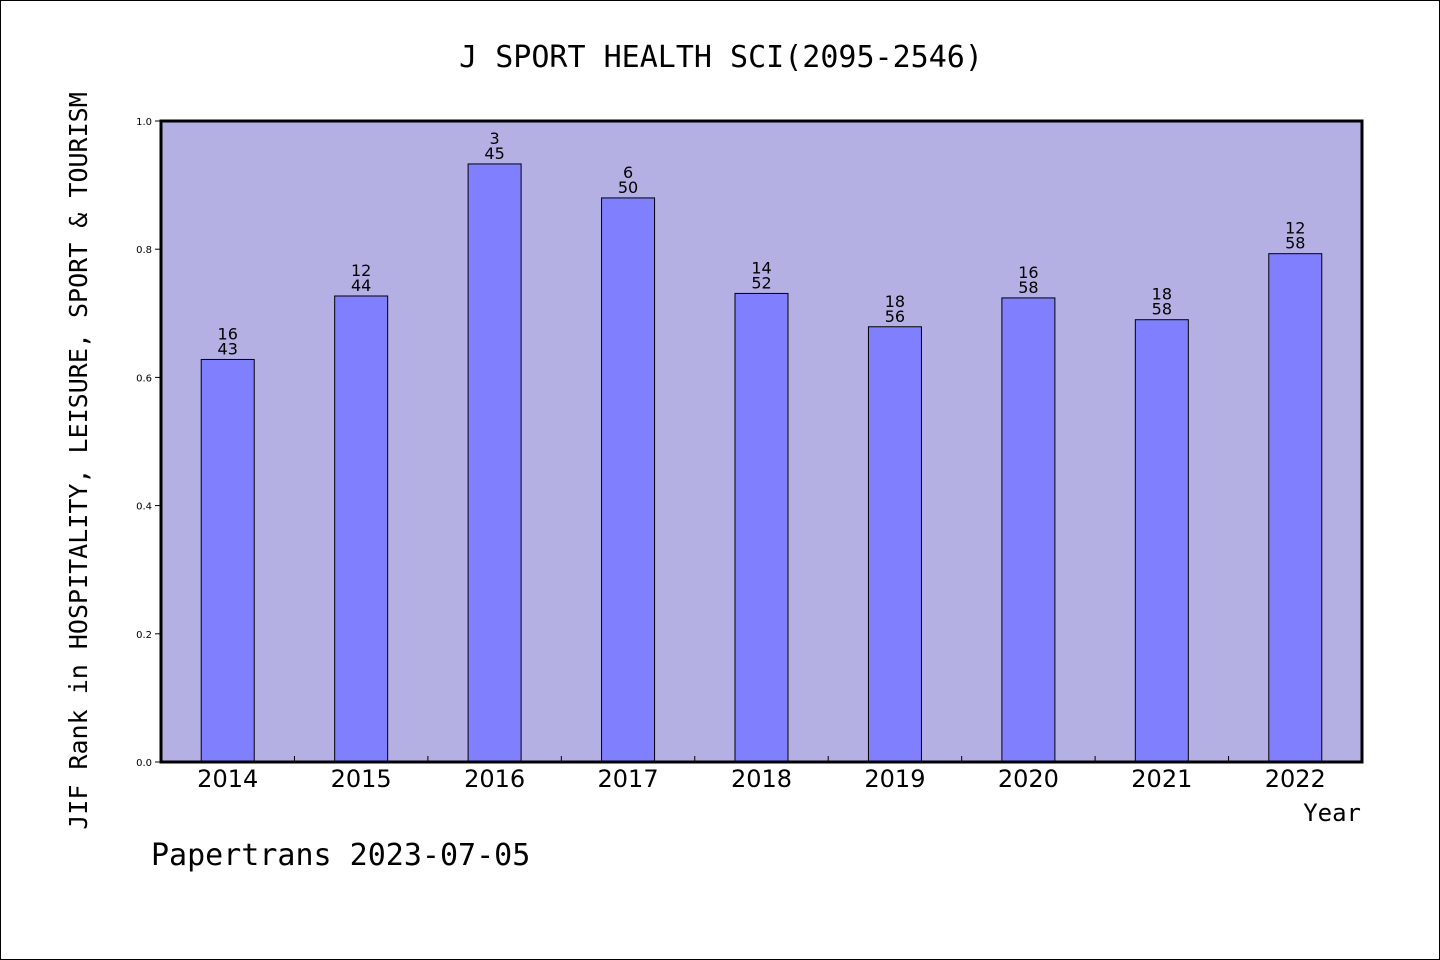  I want to click on data-label-total: 56, so click(895, 316).